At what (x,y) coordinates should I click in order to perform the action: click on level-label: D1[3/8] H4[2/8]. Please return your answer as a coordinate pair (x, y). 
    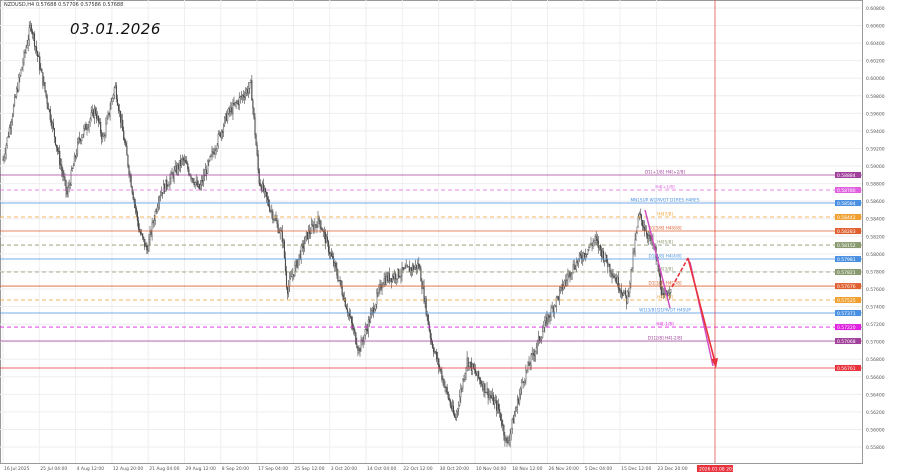
    Looking at the image, I should click on (664, 283).